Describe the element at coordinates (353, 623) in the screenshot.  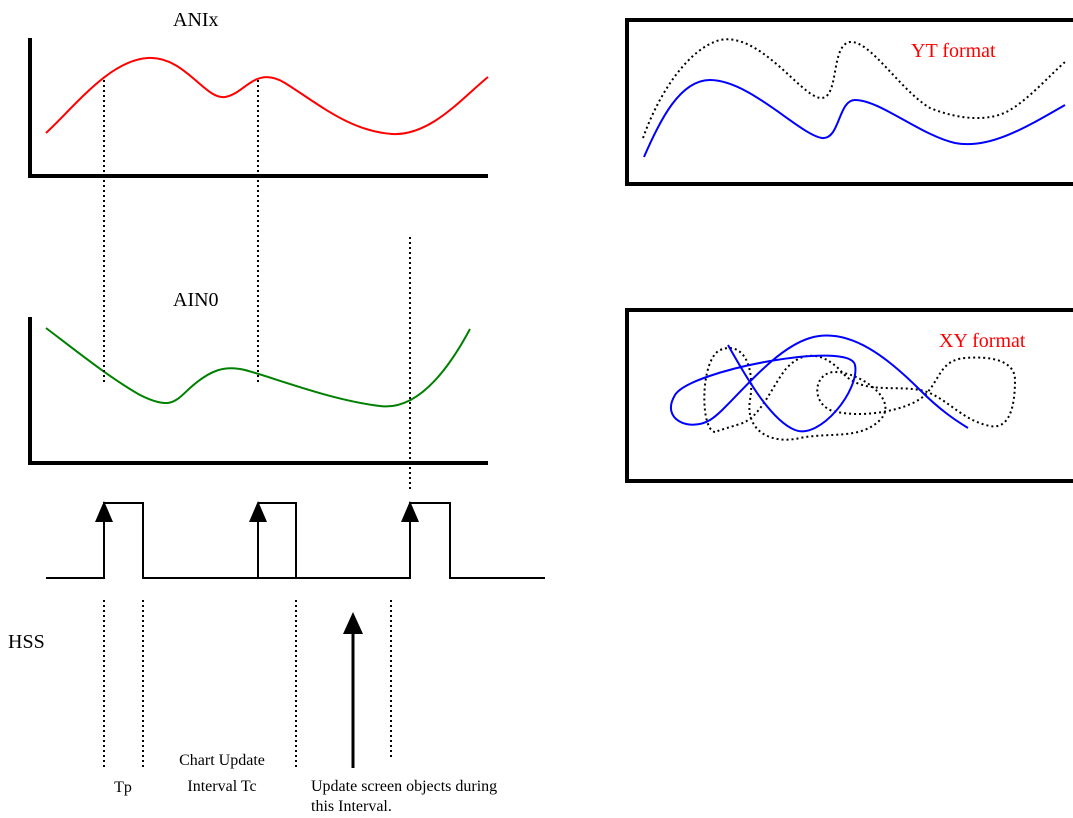
I see `update-arrow-head` at that location.